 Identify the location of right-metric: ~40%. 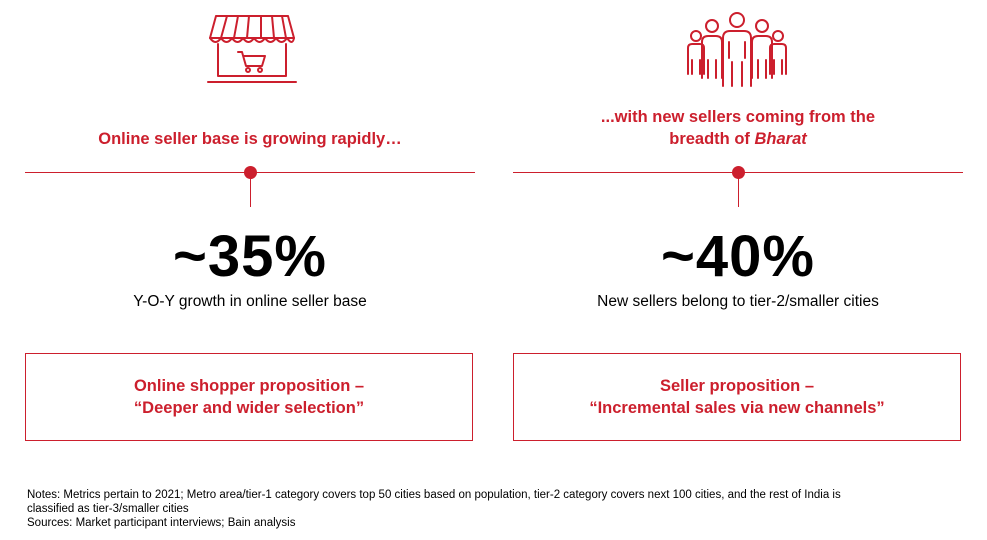
(738, 256).